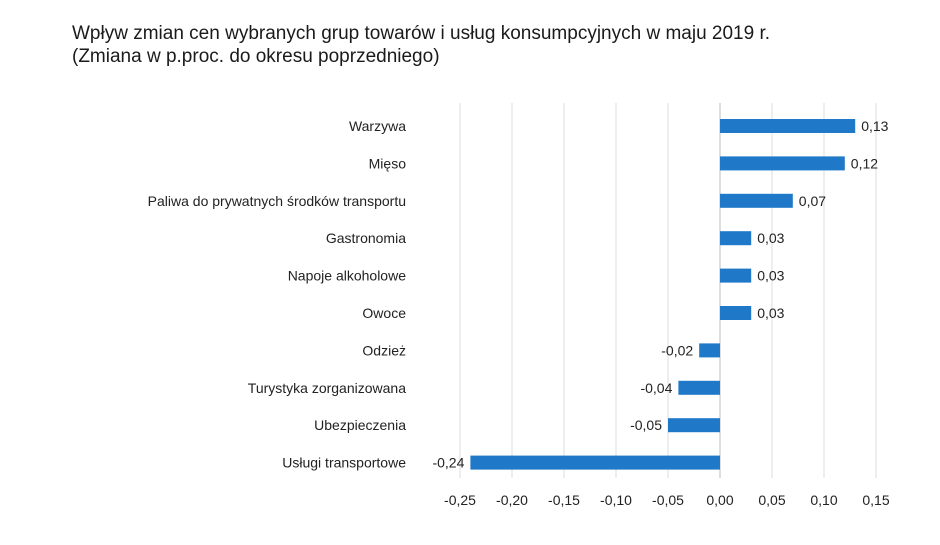 This screenshot has width=940, height=545. What do you see at coordinates (360, 425) in the screenshot?
I see `category-label: Ubezpieczenia` at bounding box center [360, 425].